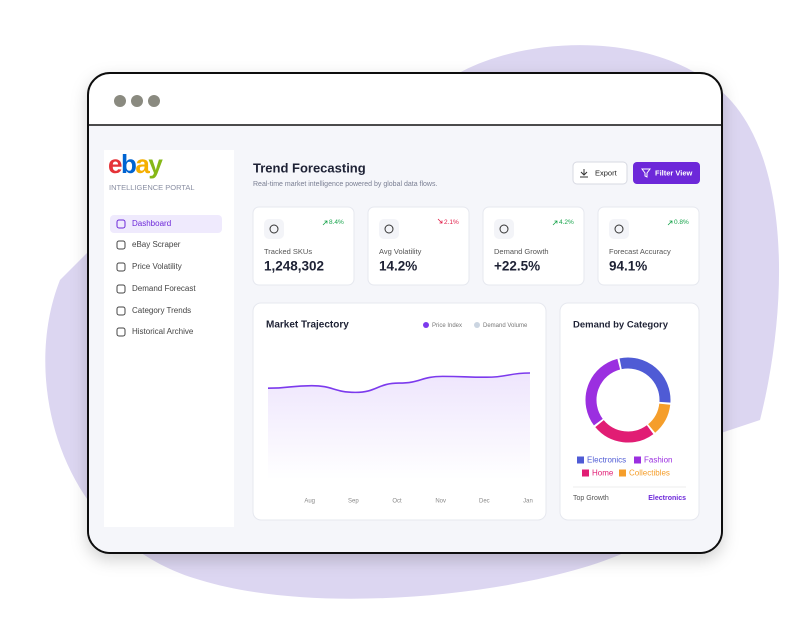  What do you see at coordinates (447, 326) in the screenshot?
I see `legend-label: Price Index` at bounding box center [447, 326].